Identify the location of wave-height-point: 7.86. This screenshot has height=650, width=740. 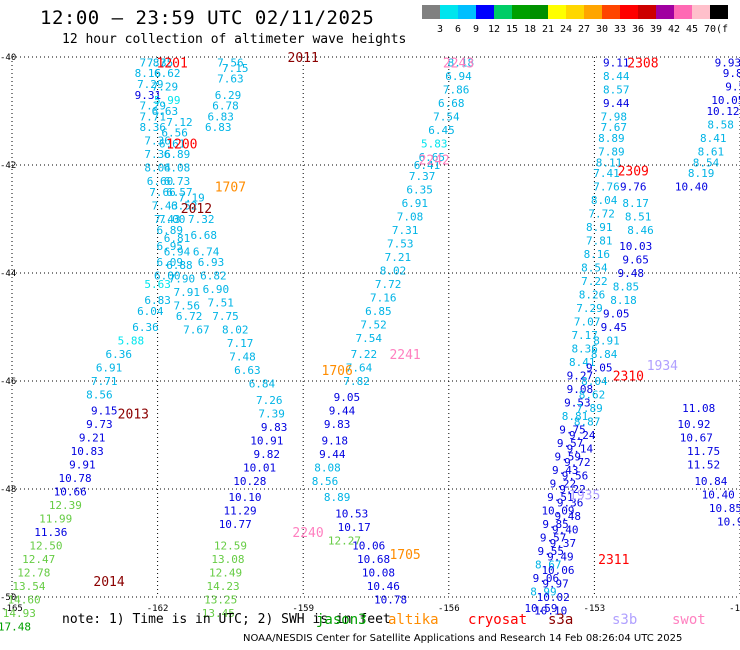
(456, 89).